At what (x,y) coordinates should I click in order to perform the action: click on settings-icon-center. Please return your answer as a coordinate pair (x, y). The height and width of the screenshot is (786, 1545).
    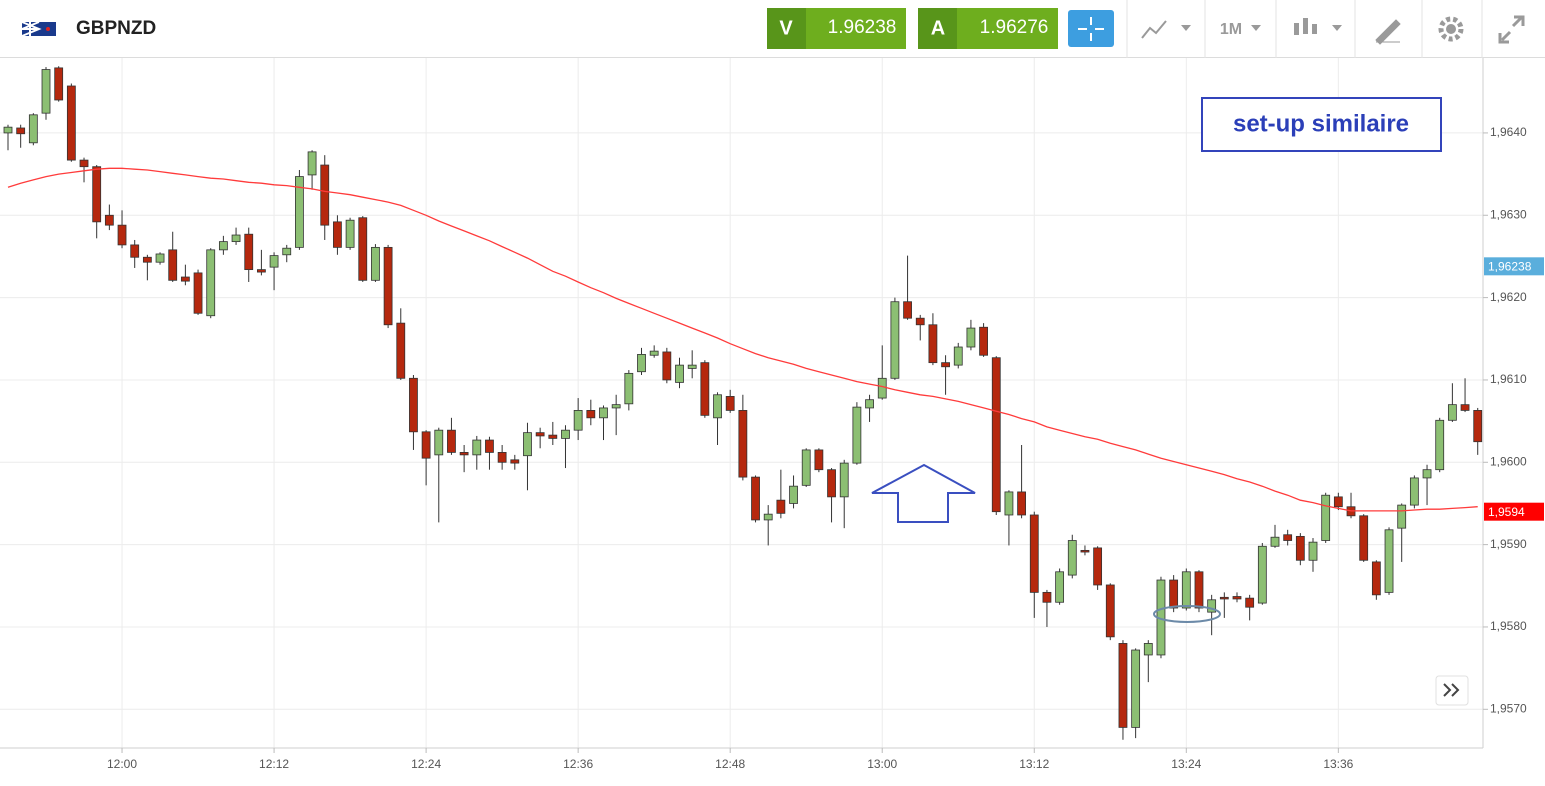
    Looking at the image, I should click on (1451, 29).